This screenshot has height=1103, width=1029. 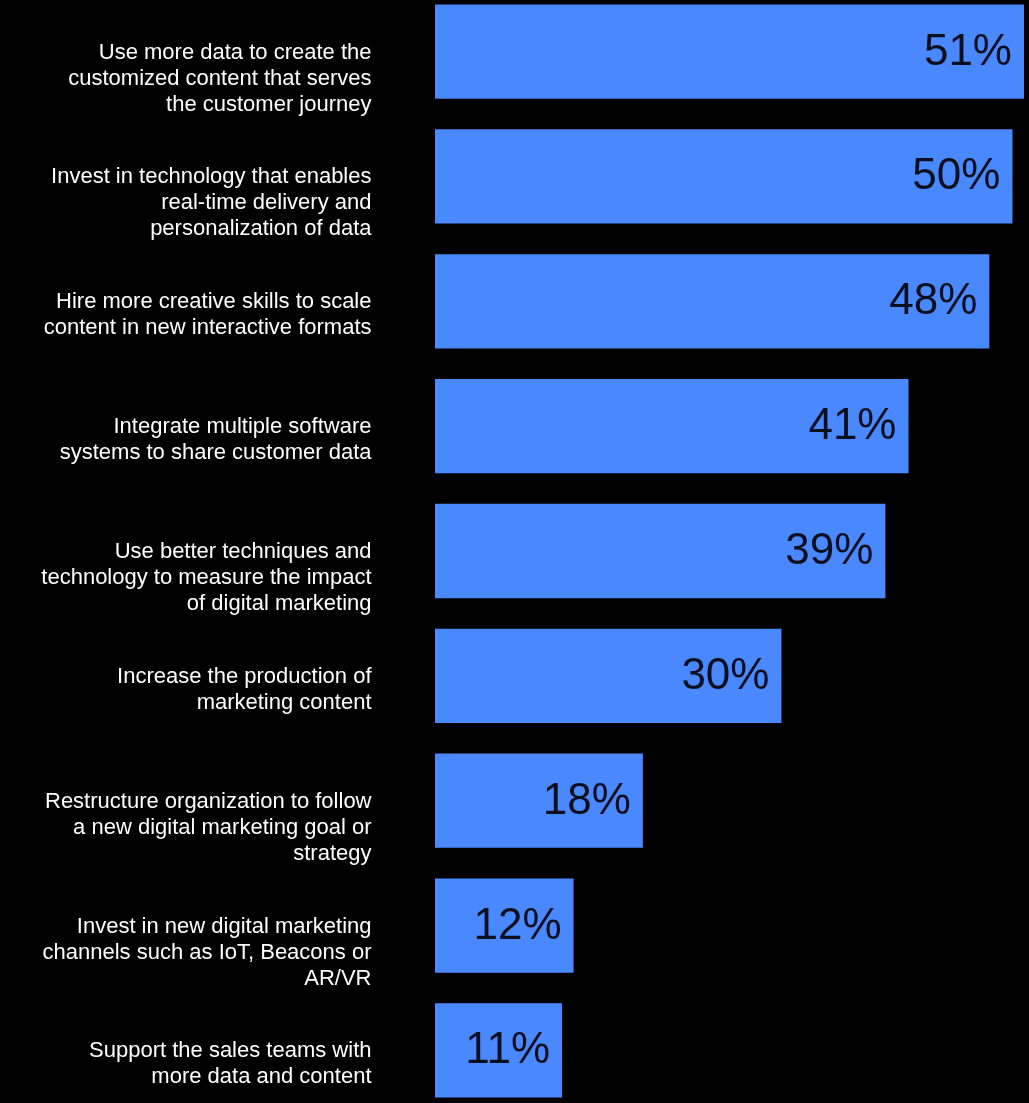 What do you see at coordinates (508, 1048) in the screenshot?
I see `data-label: 11%` at bounding box center [508, 1048].